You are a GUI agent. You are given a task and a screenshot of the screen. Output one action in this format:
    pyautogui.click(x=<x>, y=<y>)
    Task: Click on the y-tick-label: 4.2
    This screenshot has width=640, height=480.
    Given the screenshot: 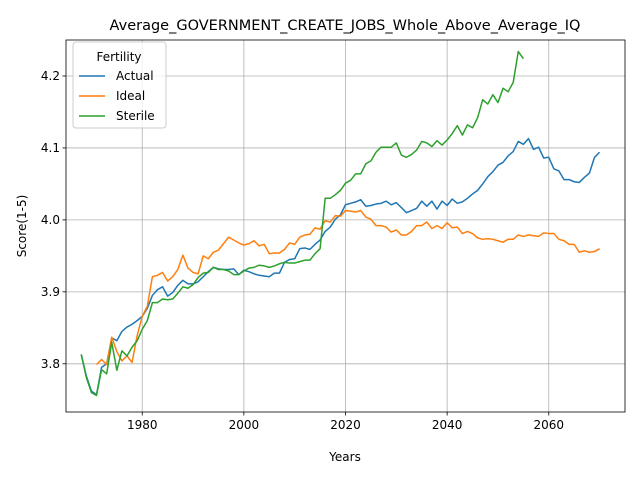 What is the action you would take?
    pyautogui.click(x=50, y=76)
    